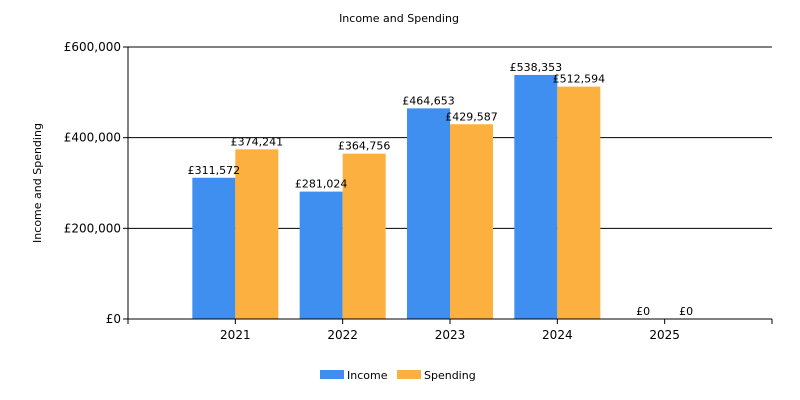  What do you see at coordinates (409, 374) in the screenshot?
I see `legend-swatch-spending` at bounding box center [409, 374].